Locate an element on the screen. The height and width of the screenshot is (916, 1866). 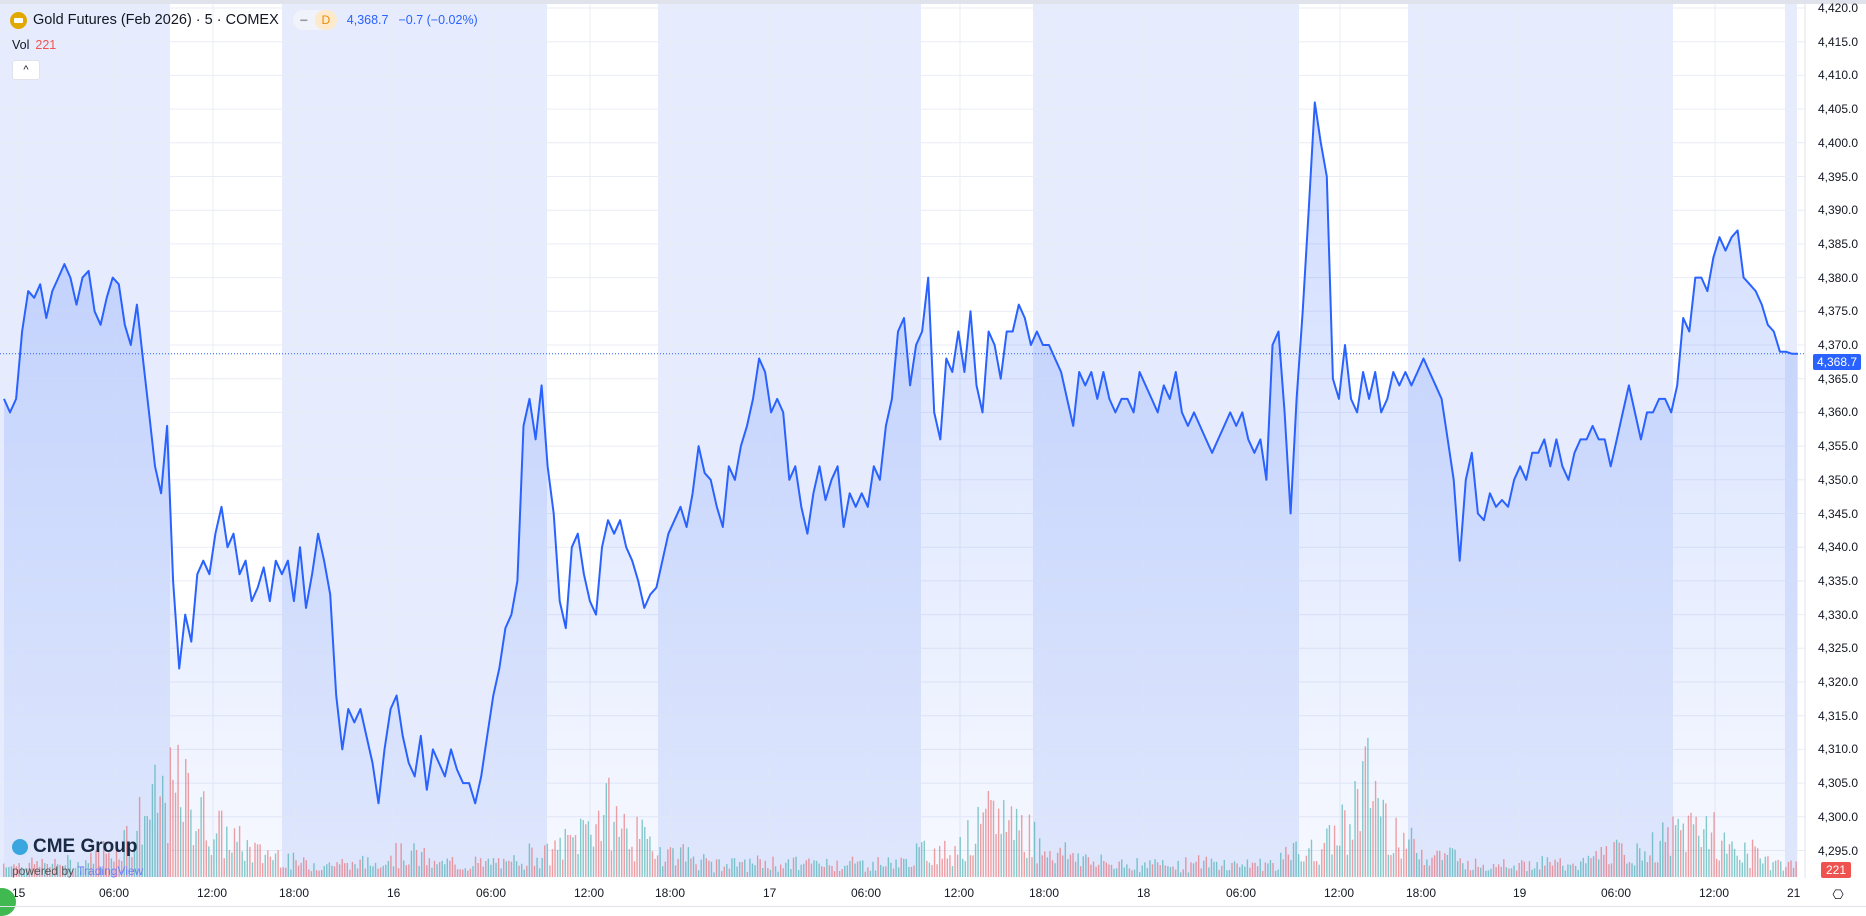
powered-by-tradingview: powered by TradingView is located at coordinates (77, 871).